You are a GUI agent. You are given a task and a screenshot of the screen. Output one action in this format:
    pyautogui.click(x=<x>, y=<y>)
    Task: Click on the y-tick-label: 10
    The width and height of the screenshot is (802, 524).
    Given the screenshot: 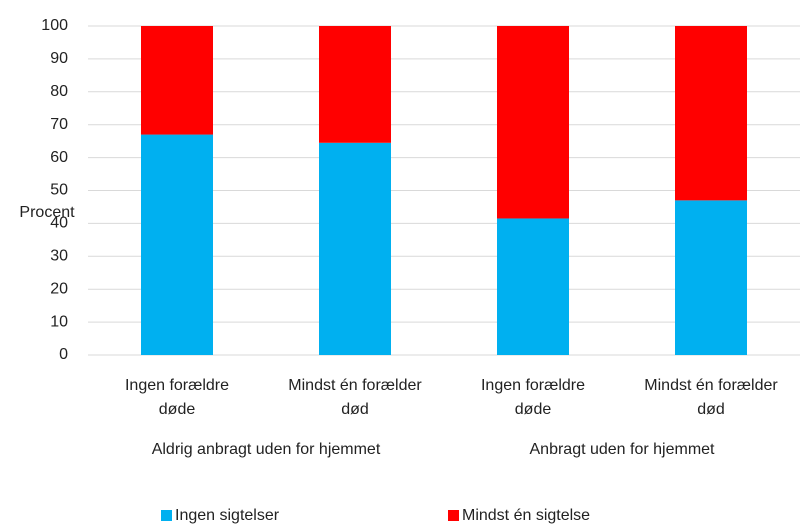 What is the action you would take?
    pyautogui.click(x=59, y=321)
    